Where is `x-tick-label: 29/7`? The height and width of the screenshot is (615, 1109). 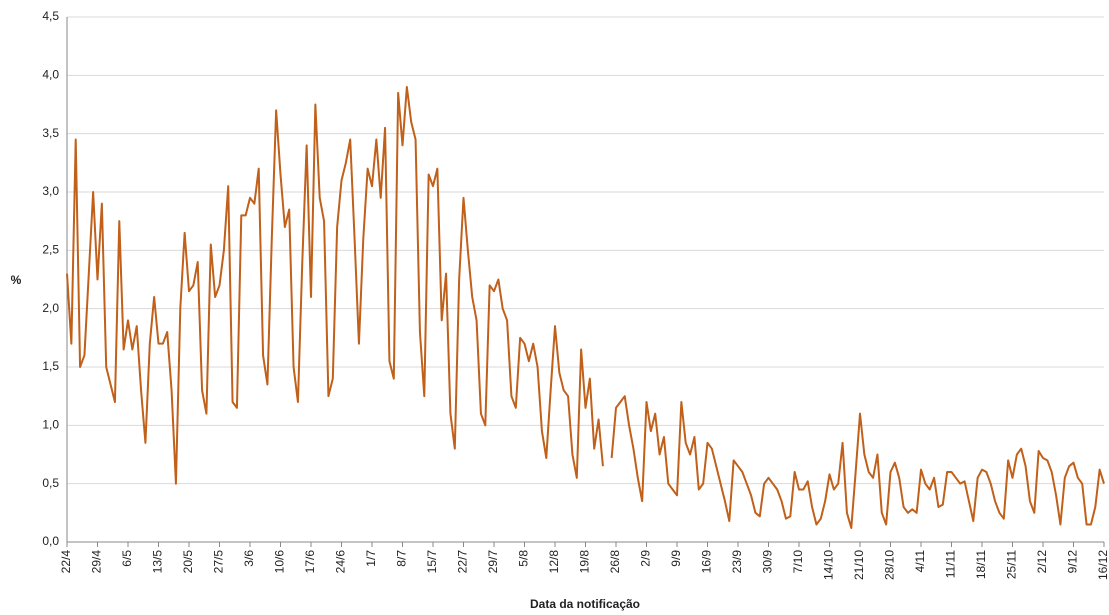 x-tick-label: 29/7 is located at coordinates (493, 562).